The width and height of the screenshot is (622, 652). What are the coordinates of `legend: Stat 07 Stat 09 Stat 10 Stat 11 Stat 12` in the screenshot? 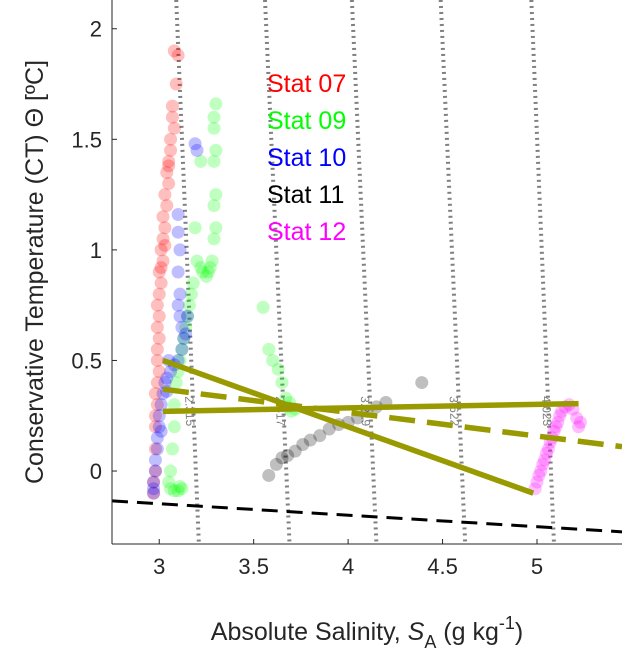 It's located at (306, 158).